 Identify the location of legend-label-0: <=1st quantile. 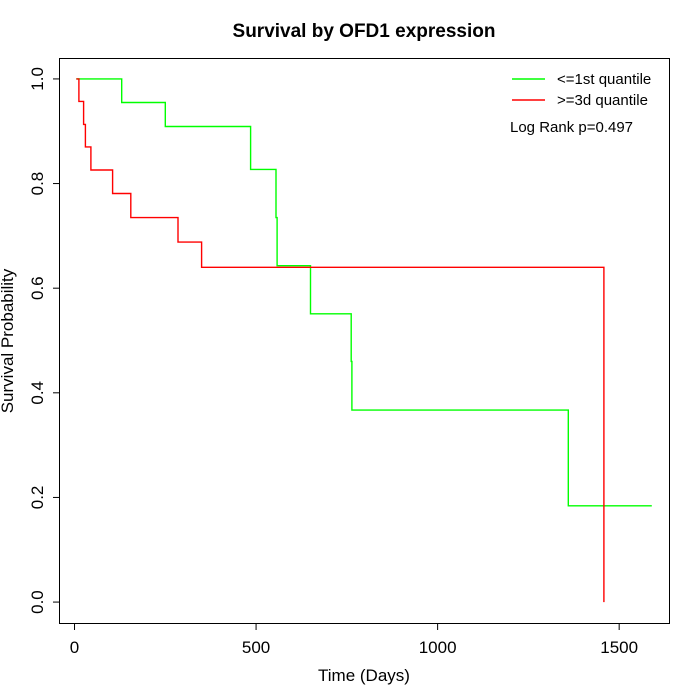
(604, 79).